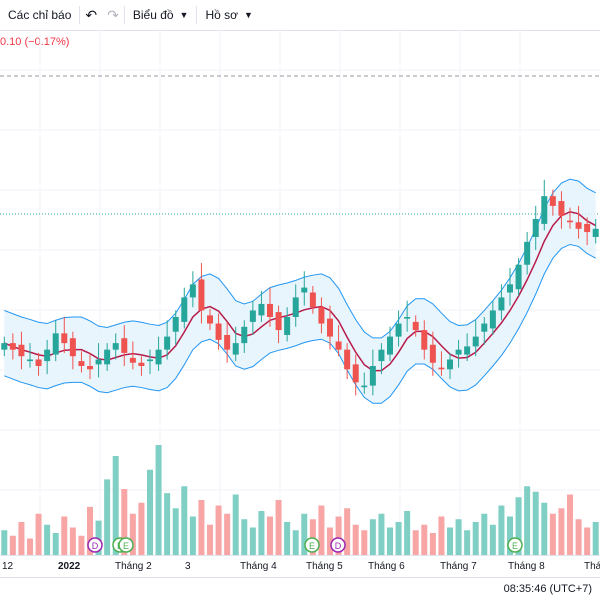  Describe the element at coordinates (458, 566) in the screenshot. I see `time-axis-label: Tháng 7` at that location.